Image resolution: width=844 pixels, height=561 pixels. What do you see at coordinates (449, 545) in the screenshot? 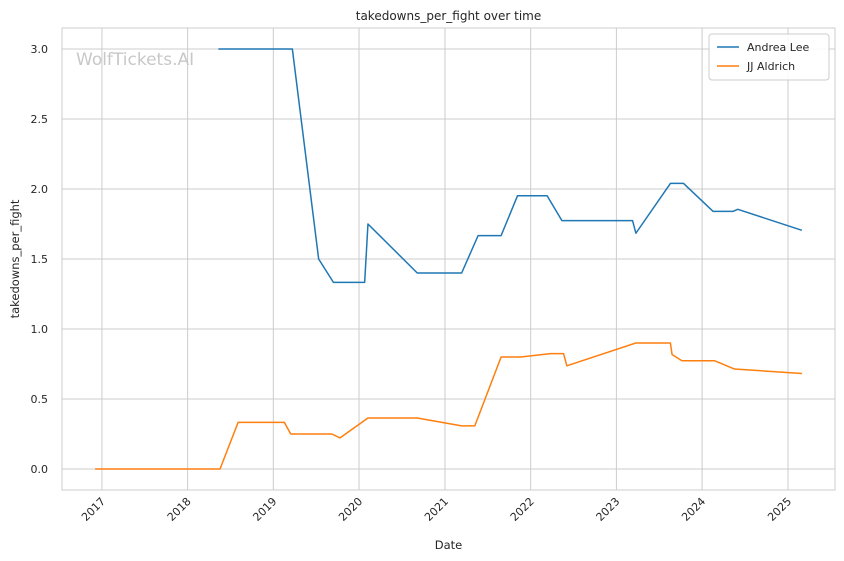
I see `x-axis-label: Date` at bounding box center [449, 545].